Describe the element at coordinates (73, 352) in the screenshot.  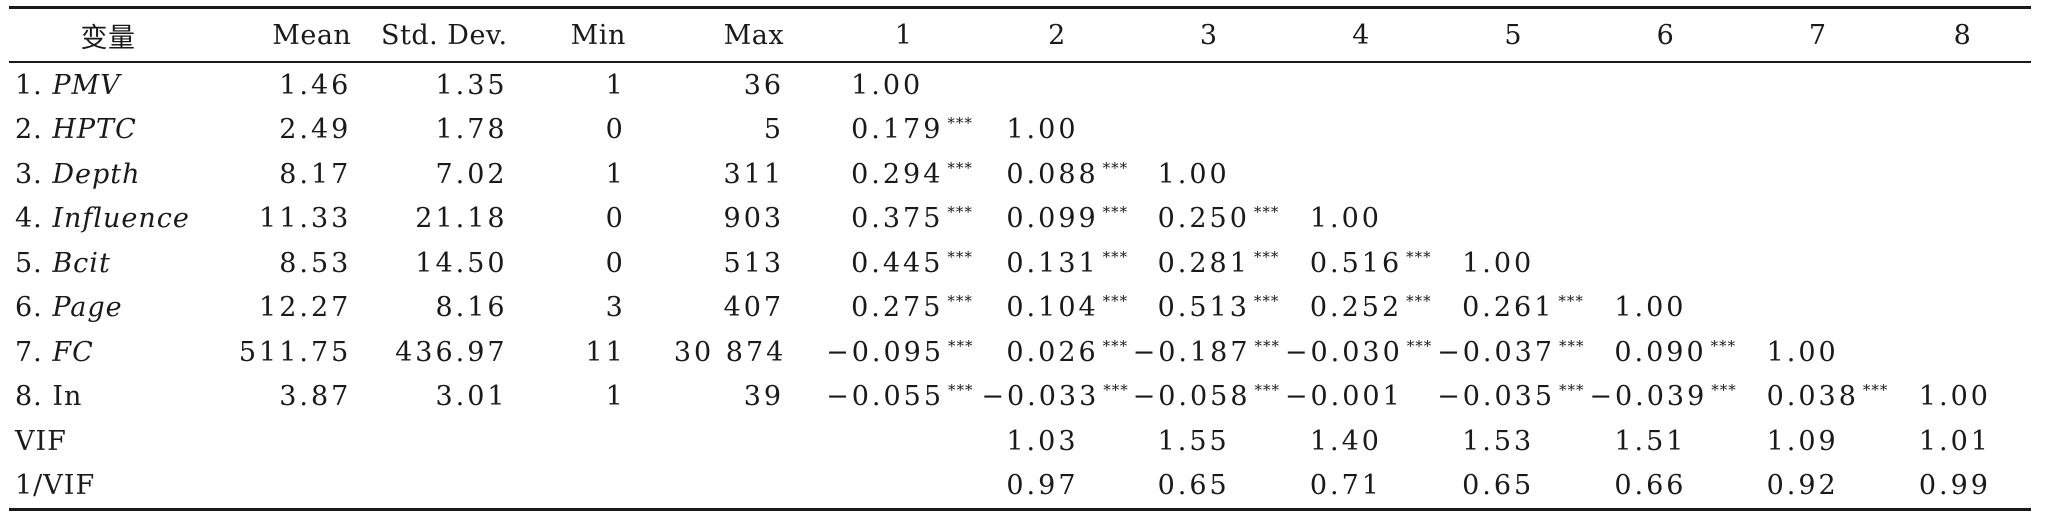
I see `variable-name: FC` at that location.